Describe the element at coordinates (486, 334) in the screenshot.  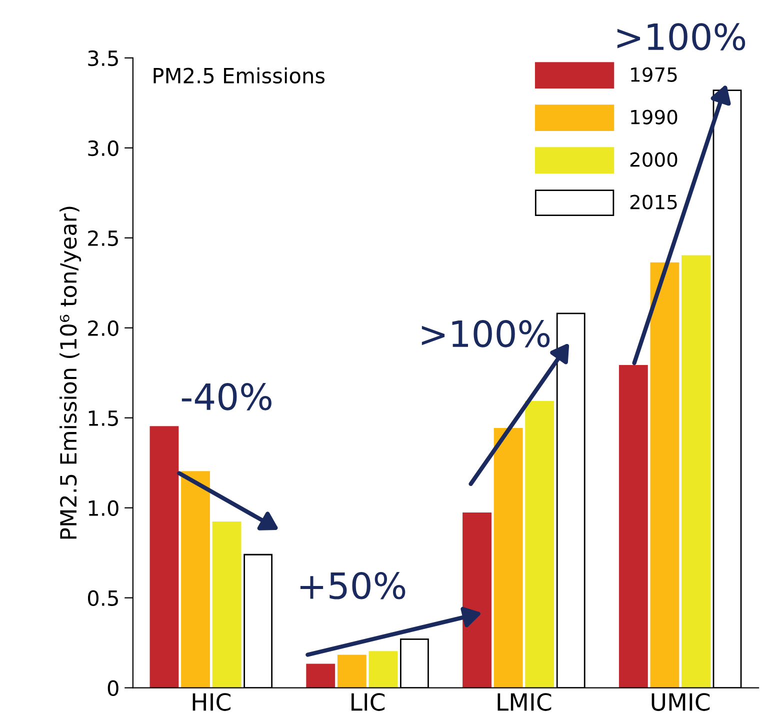
I see `annotation: >100%` at that location.